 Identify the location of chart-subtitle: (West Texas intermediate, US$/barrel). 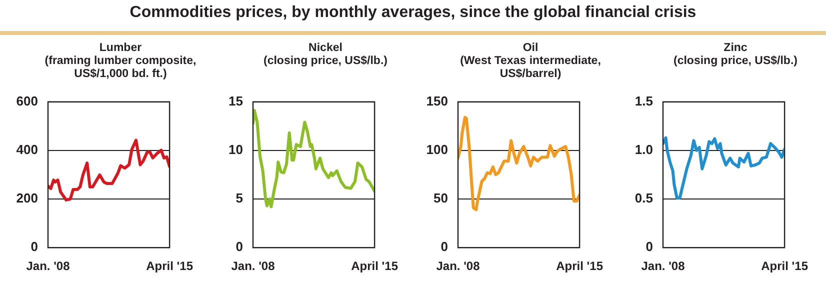
(530, 67).